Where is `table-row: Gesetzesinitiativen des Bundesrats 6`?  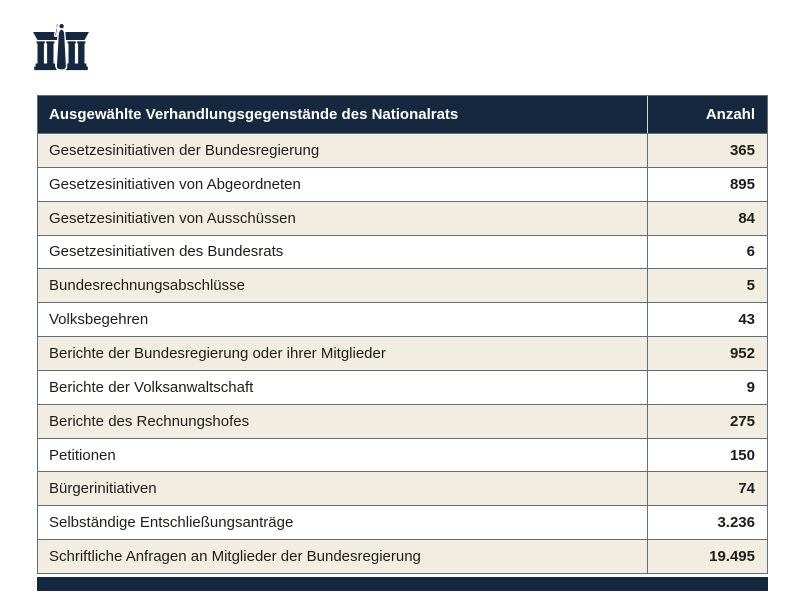 table-row: Gesetzesinitiativen des Bundesrats 6 is located at coordinates (402, 251).